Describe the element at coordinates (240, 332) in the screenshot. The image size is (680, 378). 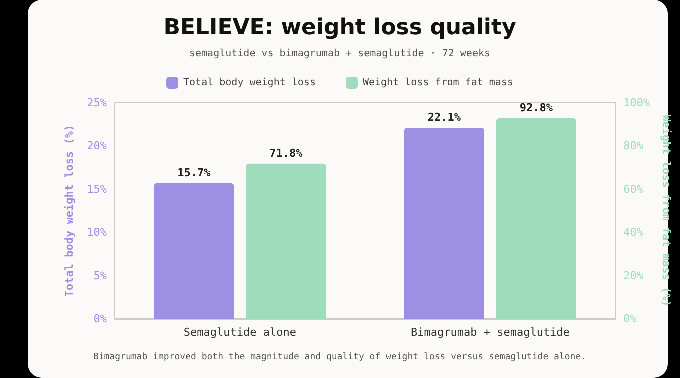
I see `x-tick-label: Semaglutide alone` at that location.